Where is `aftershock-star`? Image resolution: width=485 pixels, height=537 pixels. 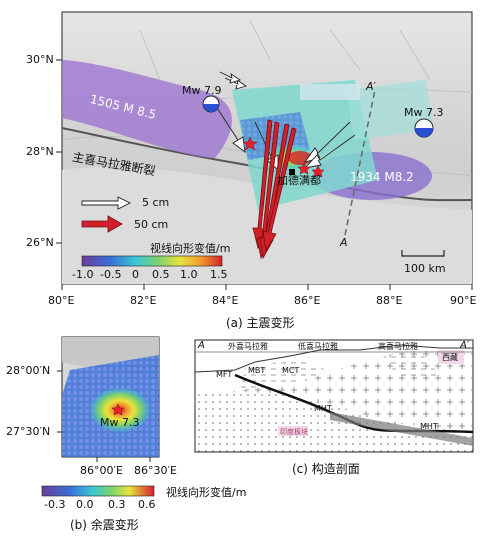 aftershock-star is located at coordinates (118, 409).